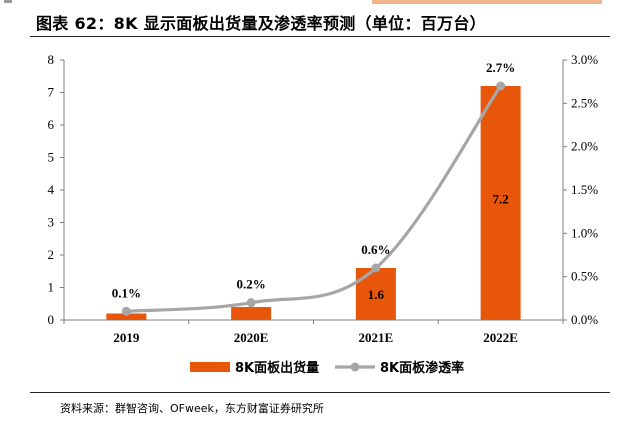 The height and width of the screenshot is (422, 626). What do you see at coordinates (376, 337) in the screenshot?
I see `x-category-label: 2021E` at bounding box center [376, 337].